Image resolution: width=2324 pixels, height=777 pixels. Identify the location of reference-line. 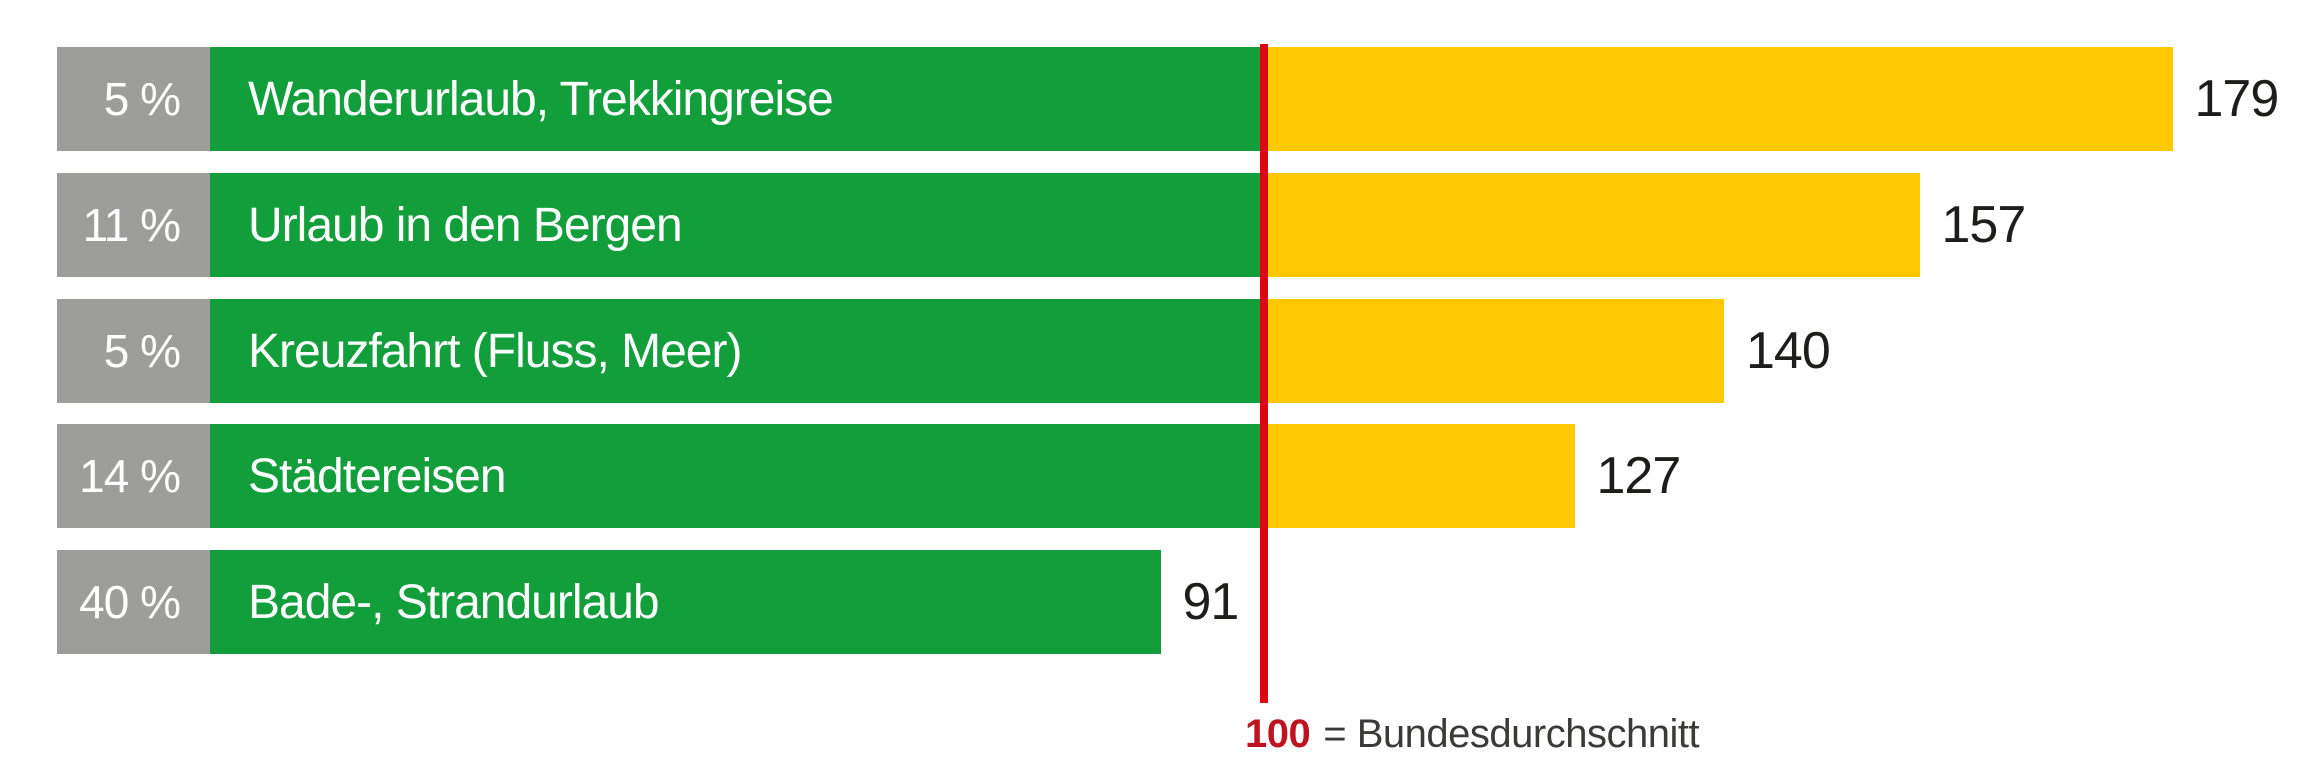
(1264, 373).